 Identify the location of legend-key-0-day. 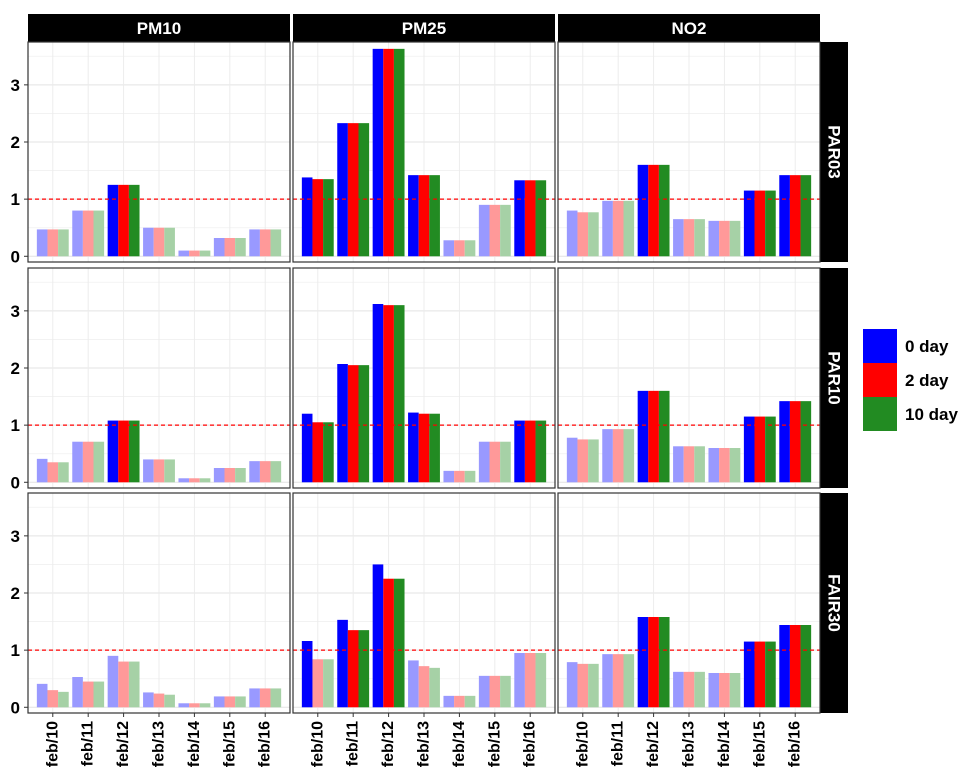
(880, 346).